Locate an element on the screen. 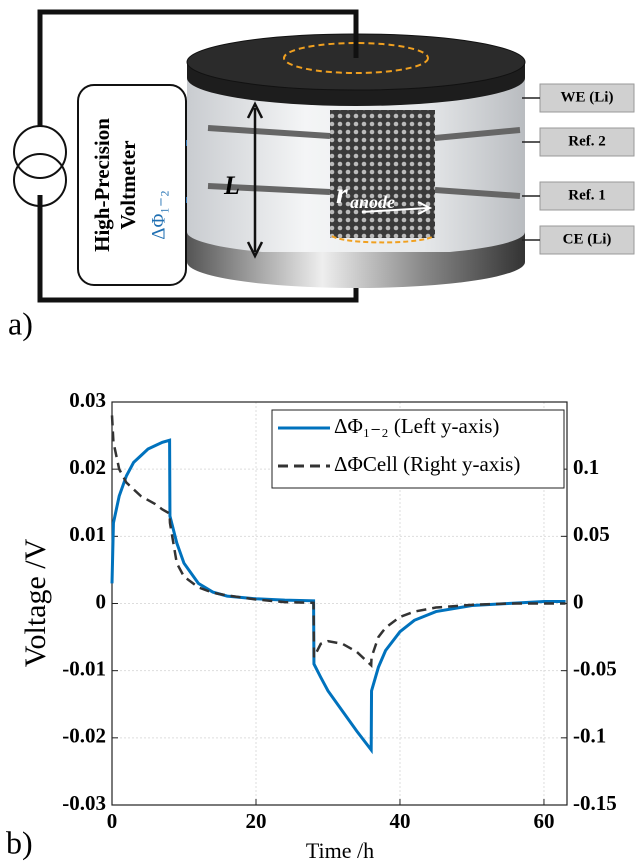 The image size is (642, 867). radius-subscript: anode is located at coordinates (372, 202).